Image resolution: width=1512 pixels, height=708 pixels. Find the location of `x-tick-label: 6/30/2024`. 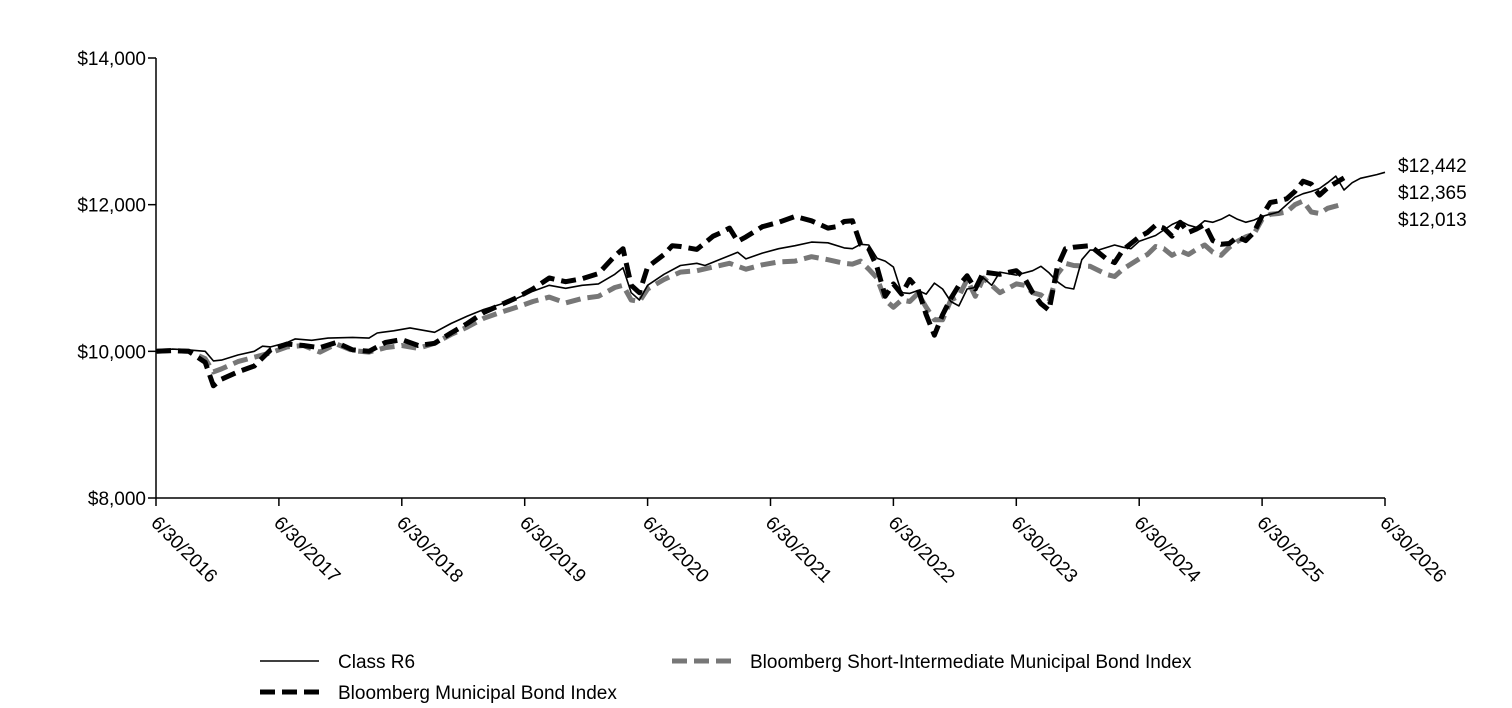

x-tick-label: 6/30/2024 is located at coordinates (1167, 550).